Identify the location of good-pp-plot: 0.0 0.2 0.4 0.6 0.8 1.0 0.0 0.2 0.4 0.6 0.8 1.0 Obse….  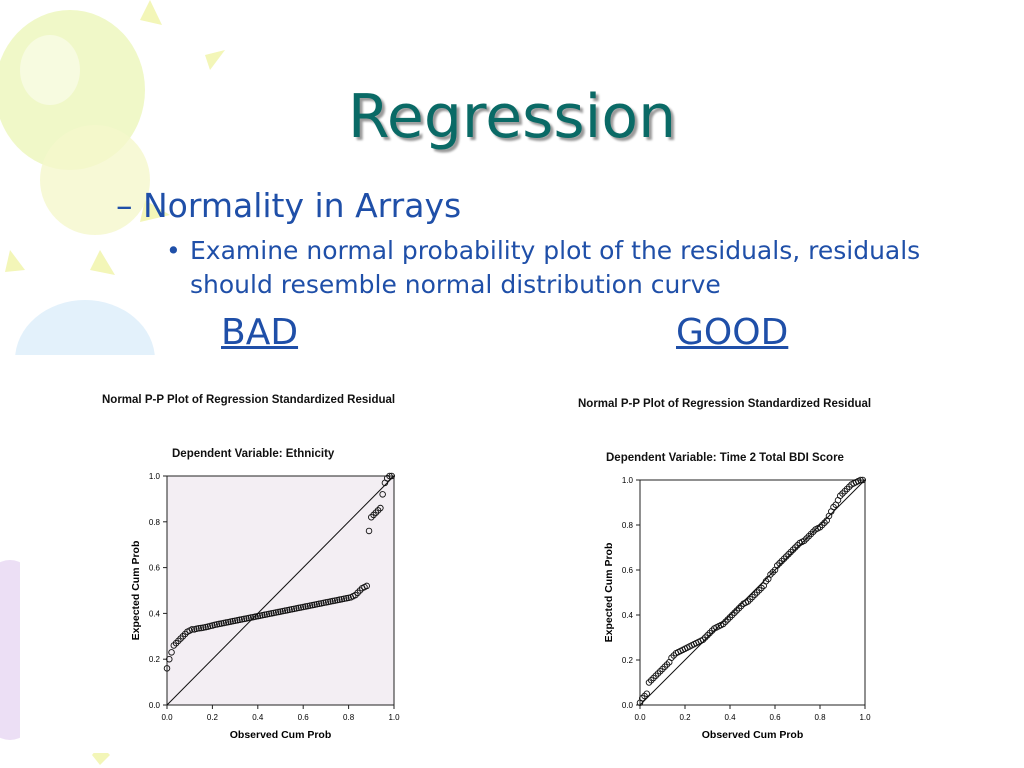
(737, 608).